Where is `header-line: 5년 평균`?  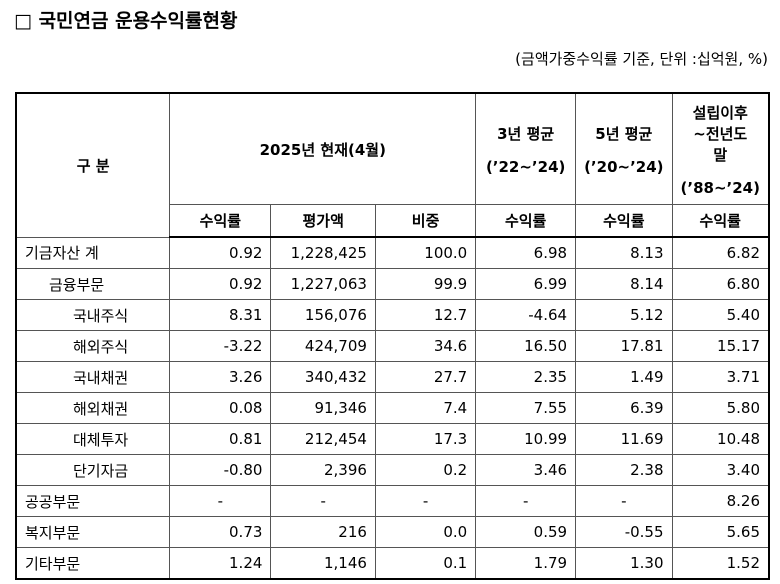
header-line: 5년 평균 is located at coordinates (624, 133).